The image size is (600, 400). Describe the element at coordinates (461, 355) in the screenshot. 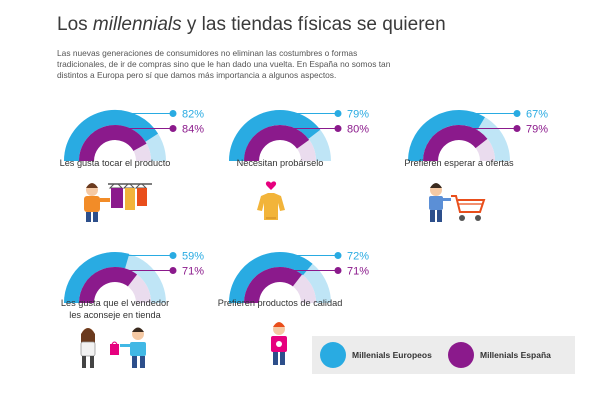

I see `legend-spain-swatch` at that location.